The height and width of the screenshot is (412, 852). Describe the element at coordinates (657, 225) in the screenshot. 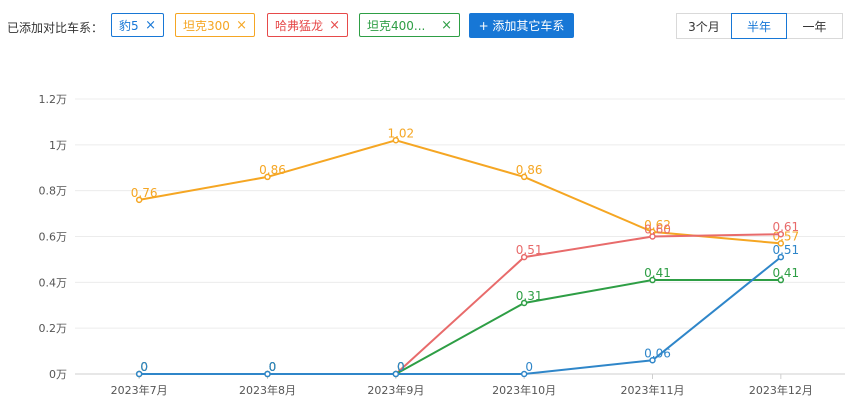

I see `data-label: 0.62` at that location.